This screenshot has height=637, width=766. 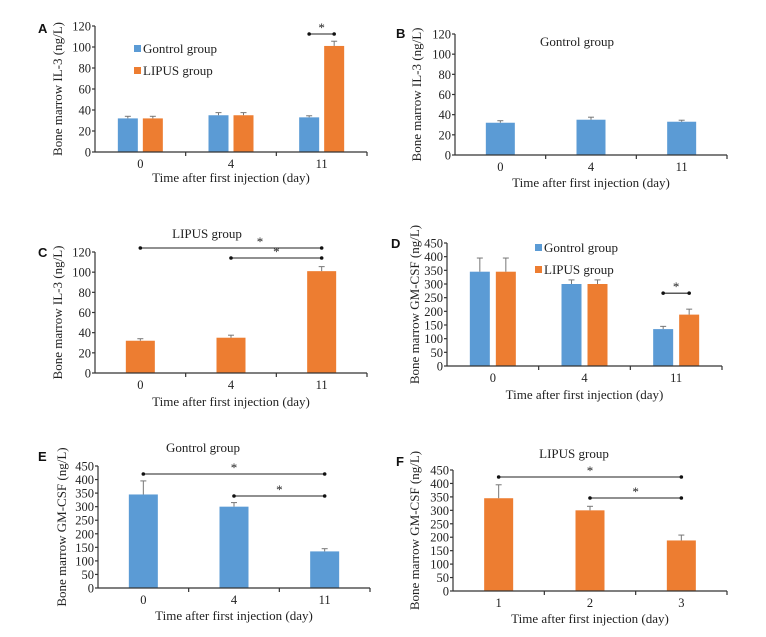 I want to click on panel-letter: B, so click(x=400, y=33).